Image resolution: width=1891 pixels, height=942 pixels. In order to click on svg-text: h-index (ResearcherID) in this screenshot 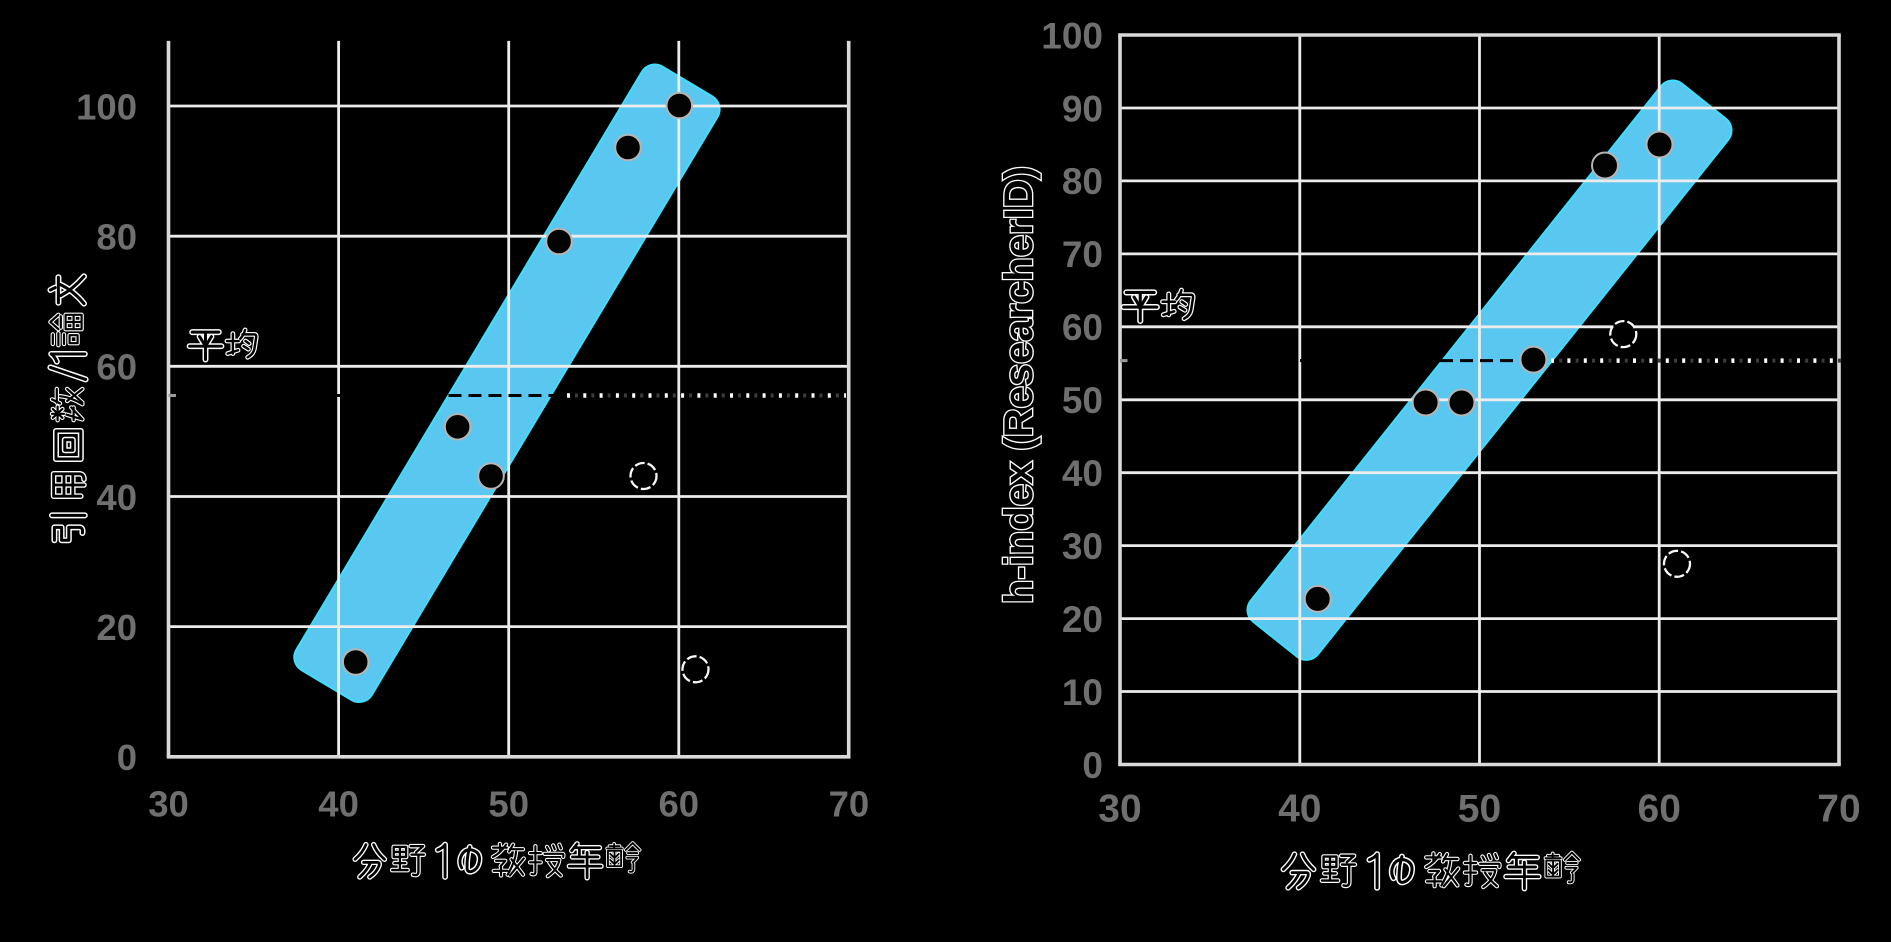, I will do `click(1019, 385)`.